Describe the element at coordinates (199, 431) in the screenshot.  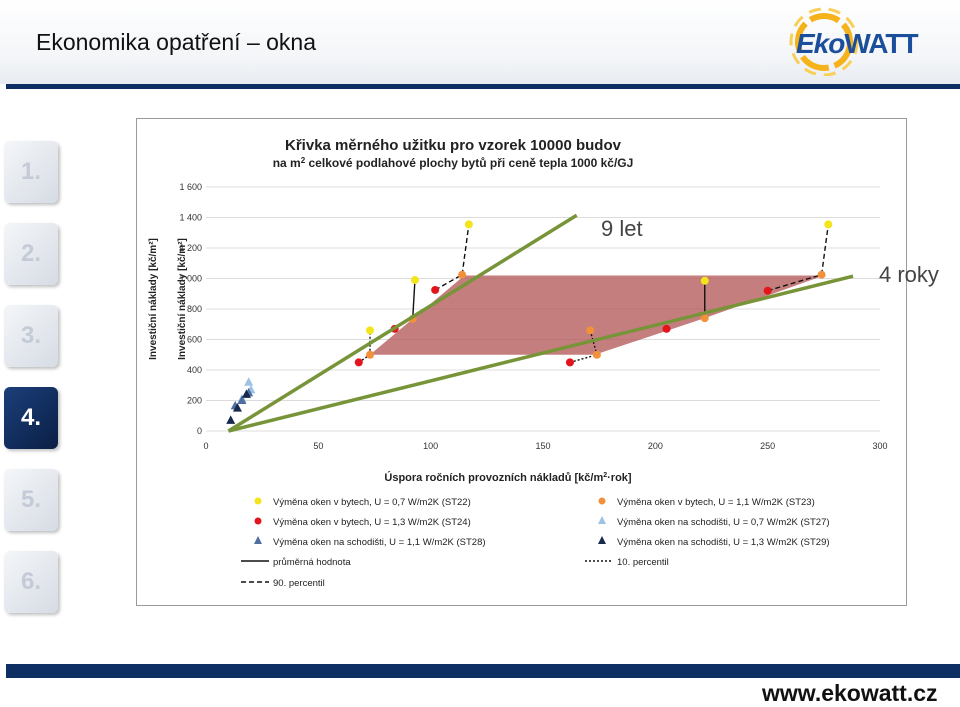
I see `y-tick-label: 0` at that location.